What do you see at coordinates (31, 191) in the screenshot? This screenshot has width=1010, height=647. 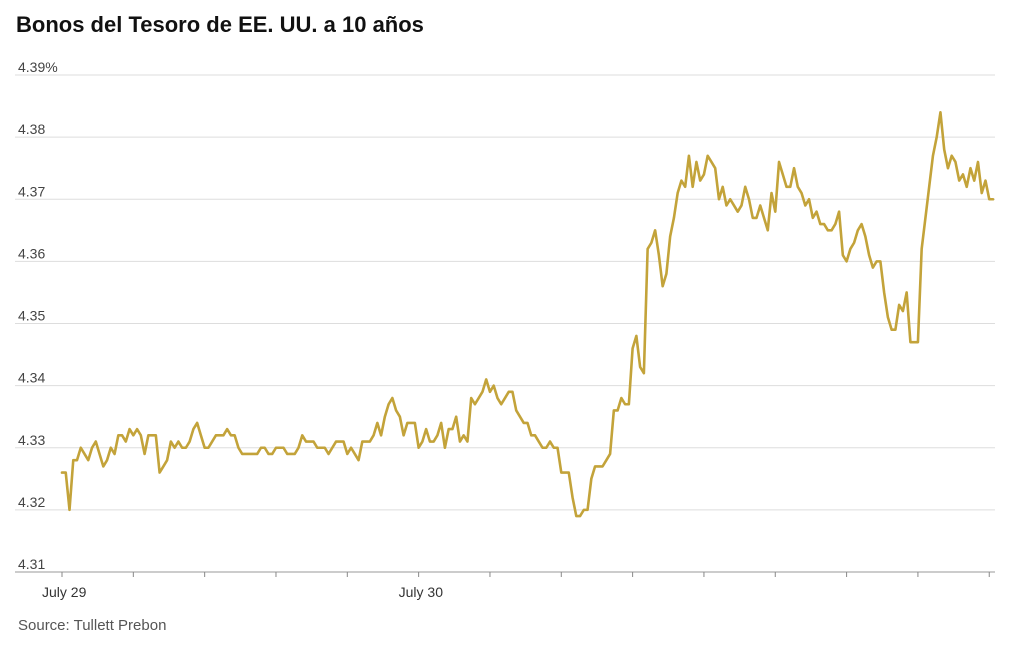 I see `y-tick-label: 4.37` at bounding box center [31, 191].